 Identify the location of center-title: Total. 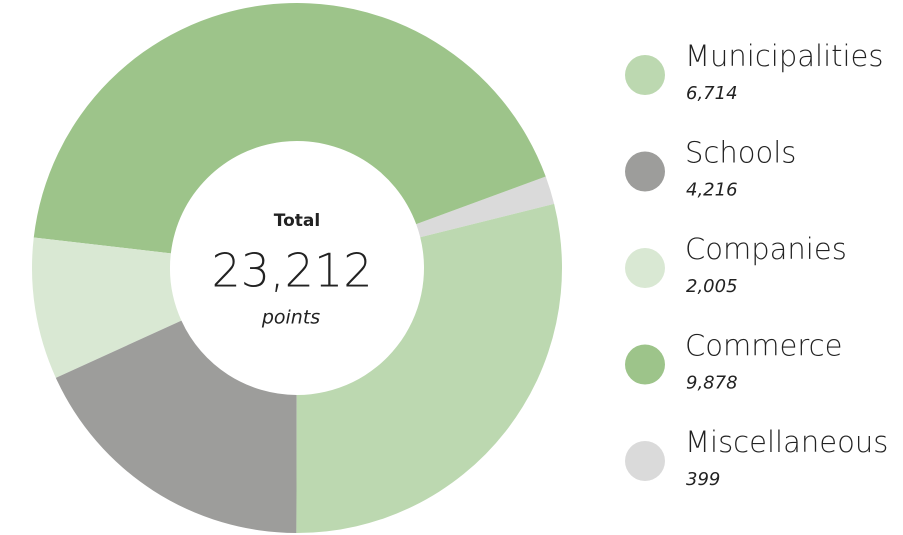
(297, 221).